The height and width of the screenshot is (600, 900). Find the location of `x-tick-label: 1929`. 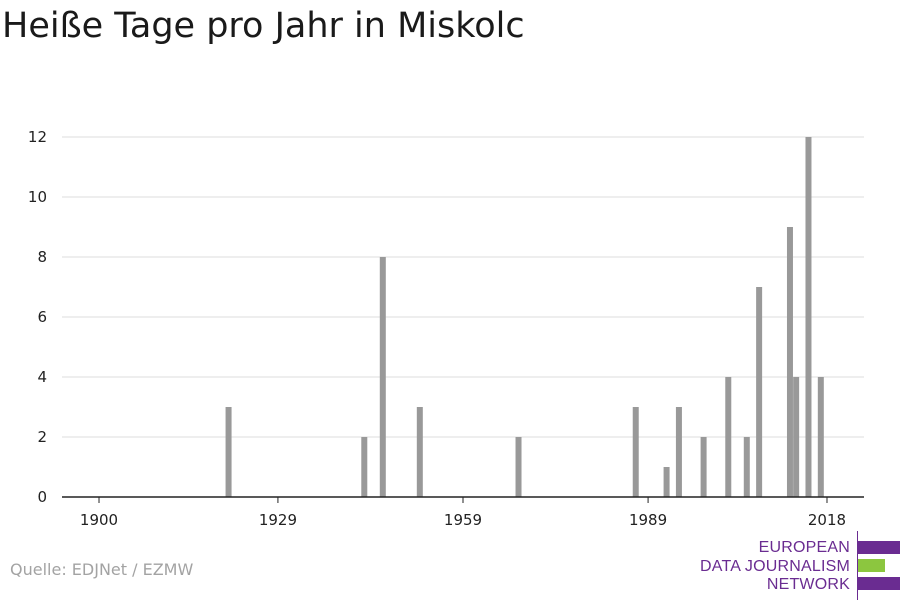

x-tick-label: 1929 is located at coordinates (278, 520).